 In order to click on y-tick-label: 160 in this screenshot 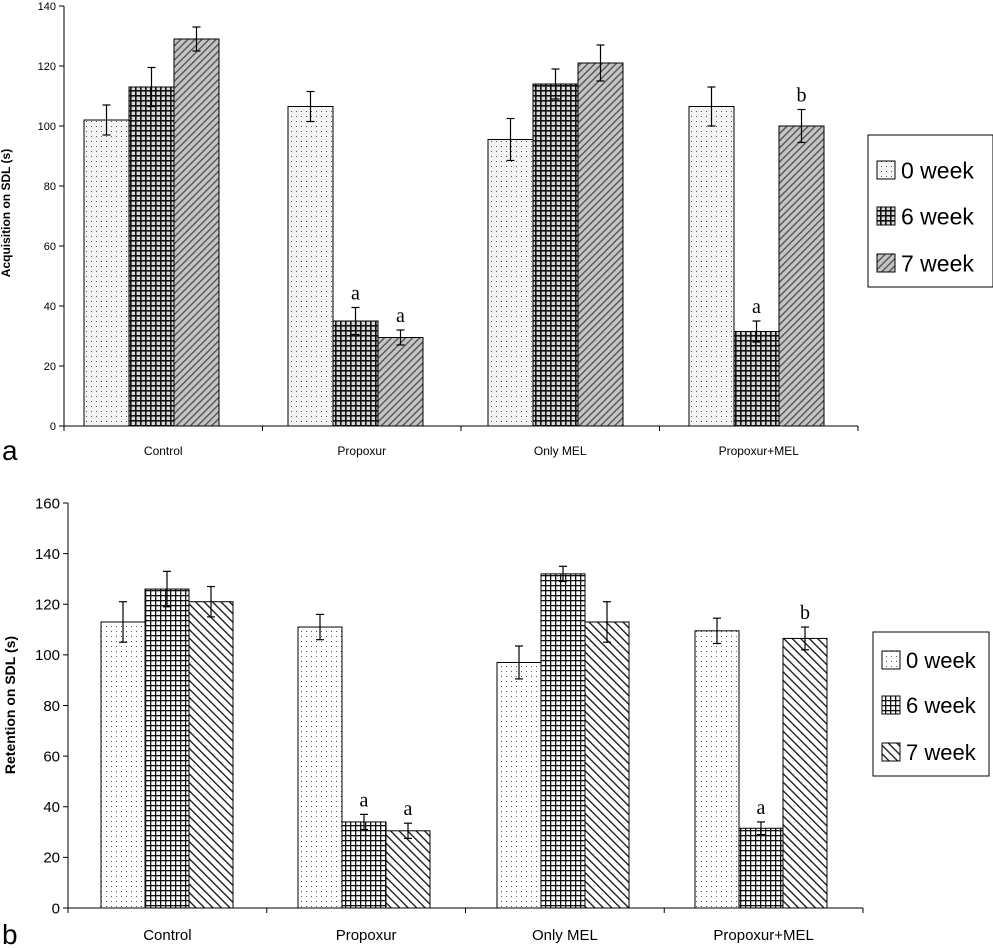, I will do `click(47, 503)`.